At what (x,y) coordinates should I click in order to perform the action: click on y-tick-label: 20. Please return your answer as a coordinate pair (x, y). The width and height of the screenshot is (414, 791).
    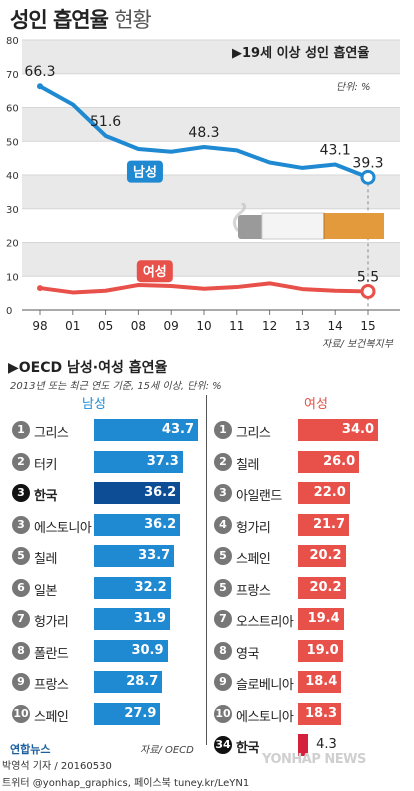
    Looking at the image, I should click on (12, 244).